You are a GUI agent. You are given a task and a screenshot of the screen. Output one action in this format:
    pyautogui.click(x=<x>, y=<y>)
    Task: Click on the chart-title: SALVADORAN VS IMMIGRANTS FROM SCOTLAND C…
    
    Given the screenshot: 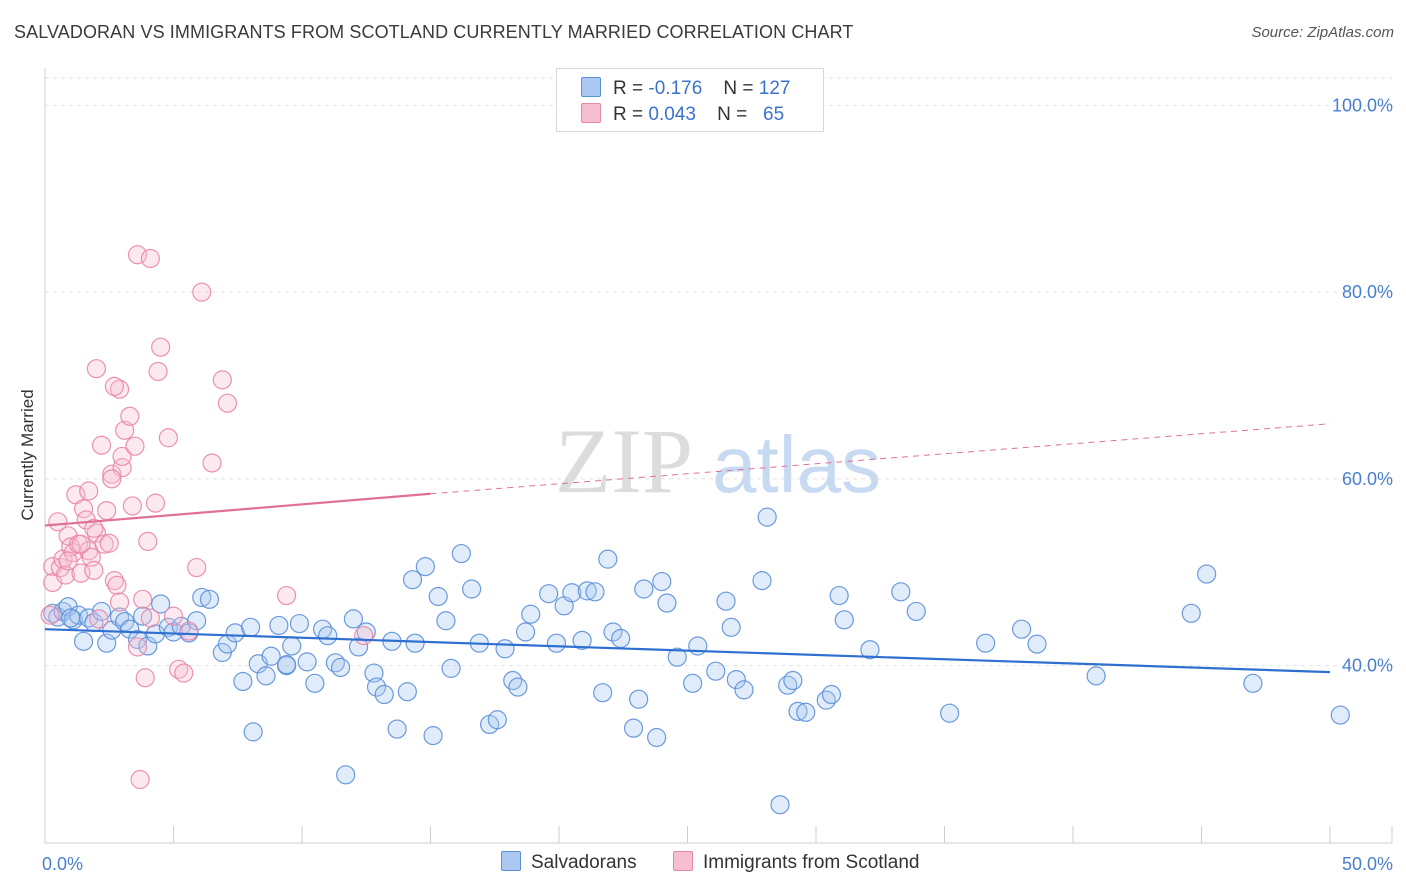 What is the action you would take?
    pyautogui.click(x=434, y=32)
    